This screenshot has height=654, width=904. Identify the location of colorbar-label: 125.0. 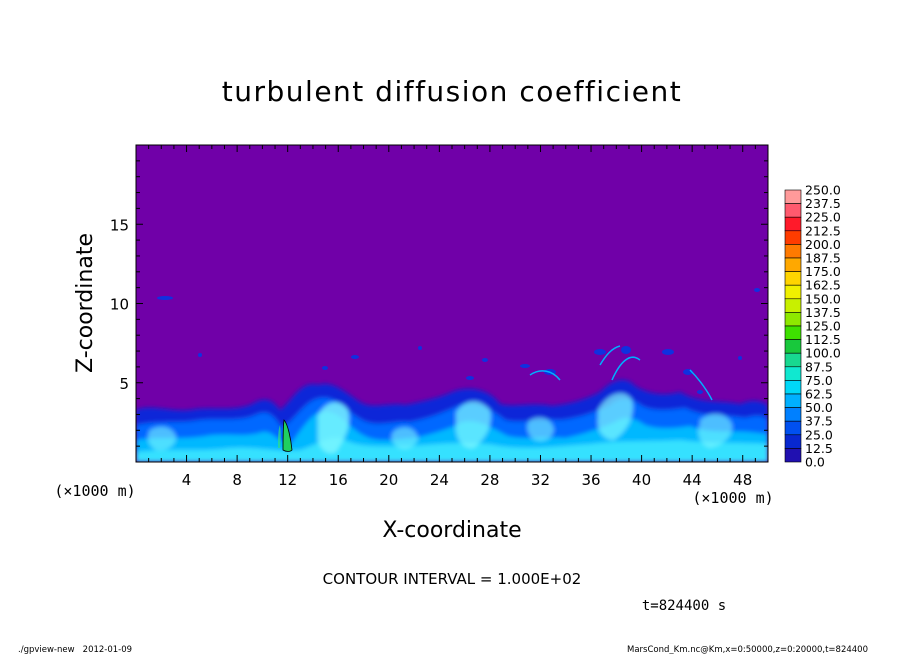
(823, 326).